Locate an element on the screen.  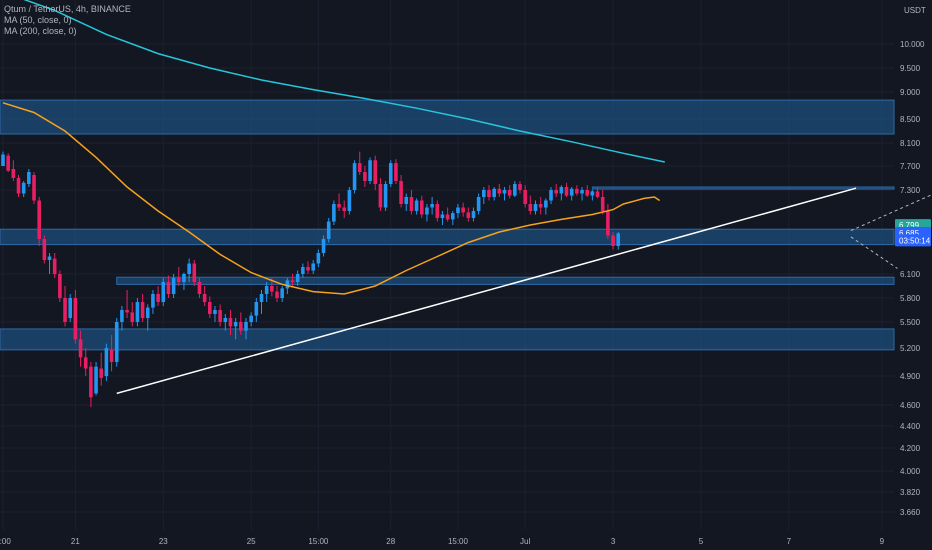
price-tick-label: 5.200 is located at coordinates (910, 348).